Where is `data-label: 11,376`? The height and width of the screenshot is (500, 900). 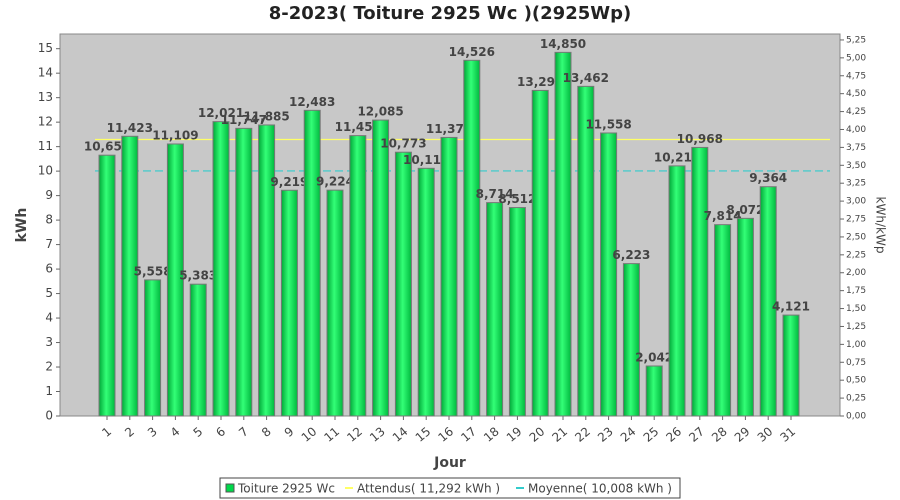 data-label: 11,376 is located at coordinates (449, 129).